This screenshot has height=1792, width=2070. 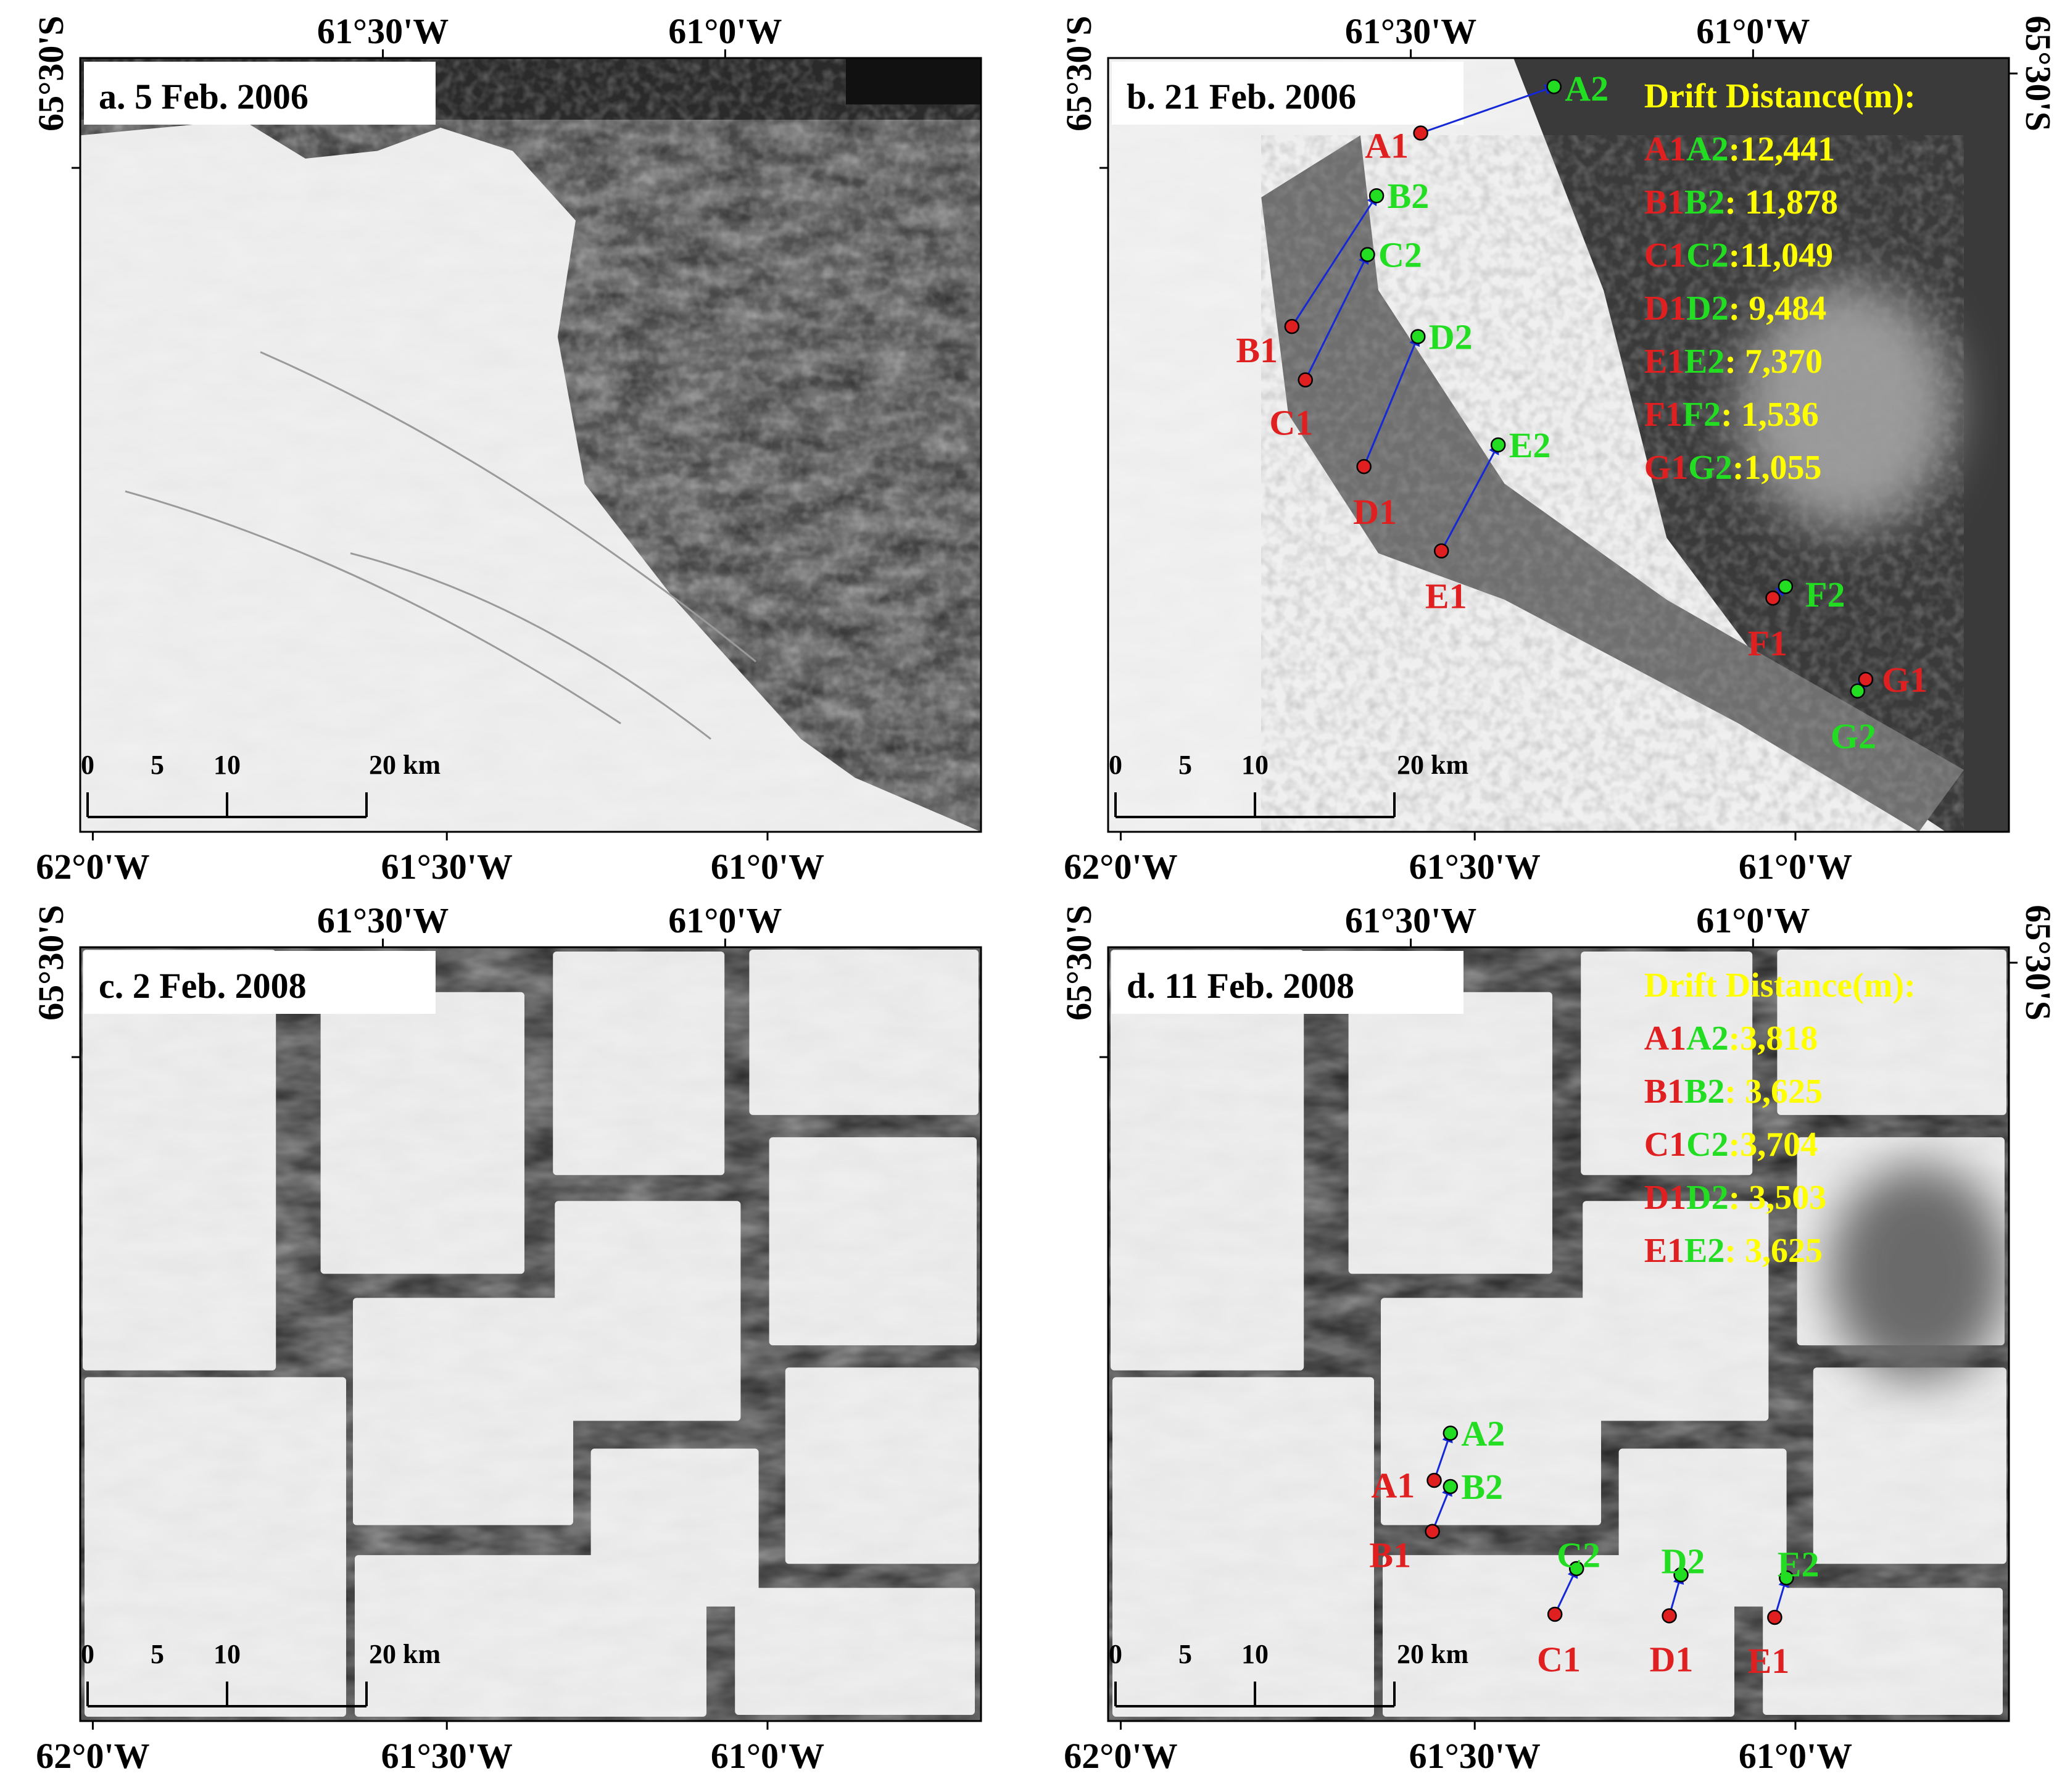 I want to click on legend-end-label: E2, so click(x=1704, y=361).